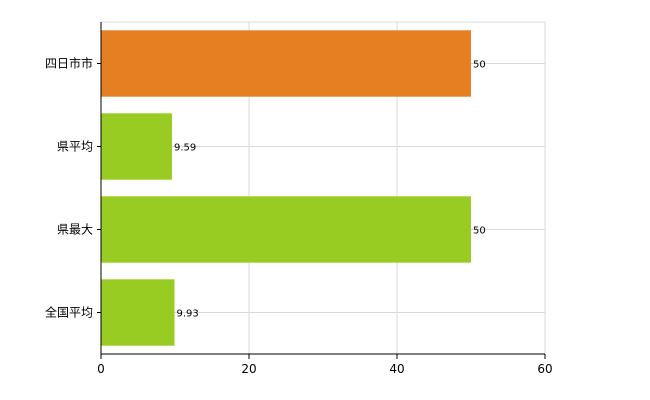  Describe the element at coordinates (396, 369) in the screenshot. I see `x-tick-label: 40` at that location.